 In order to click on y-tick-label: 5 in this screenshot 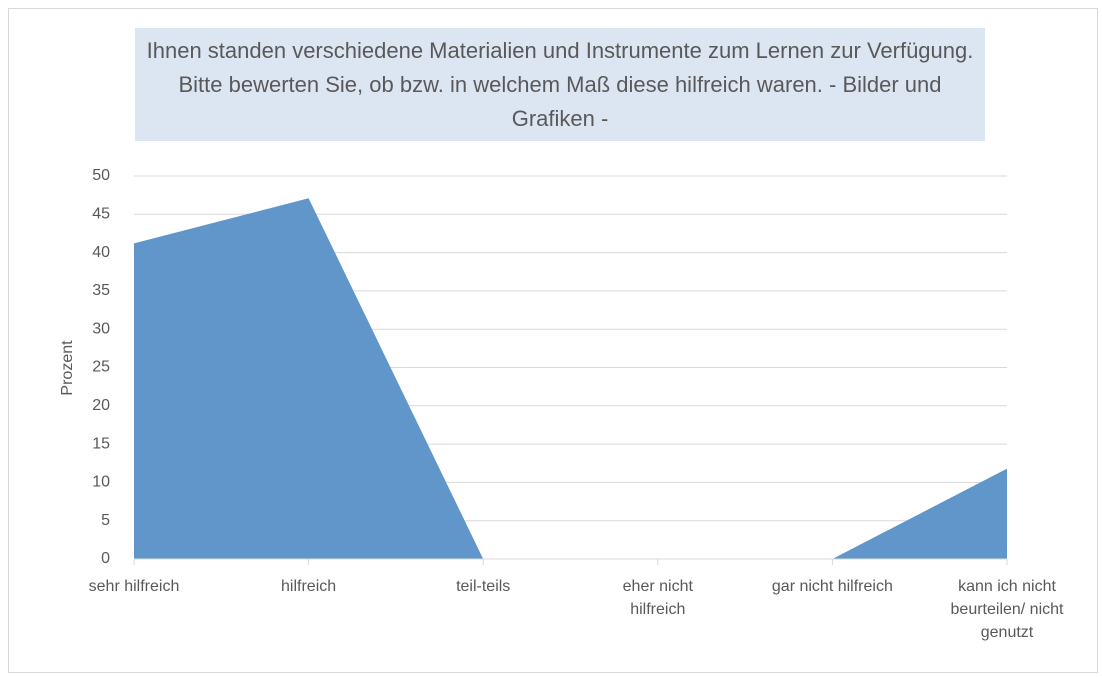, I will do `click(105, 520)`.